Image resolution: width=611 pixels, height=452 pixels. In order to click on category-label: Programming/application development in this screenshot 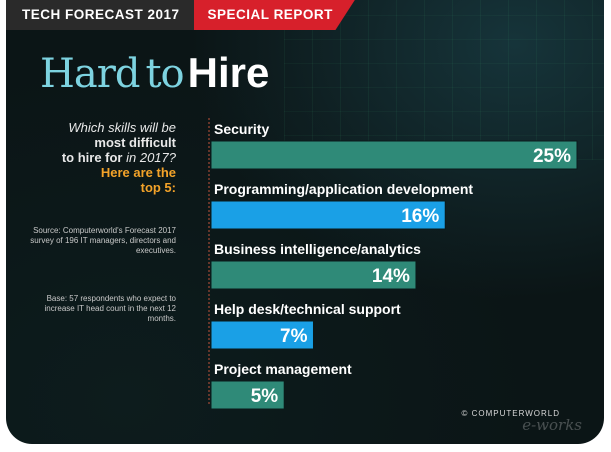, I will do `click(343, 189)`.